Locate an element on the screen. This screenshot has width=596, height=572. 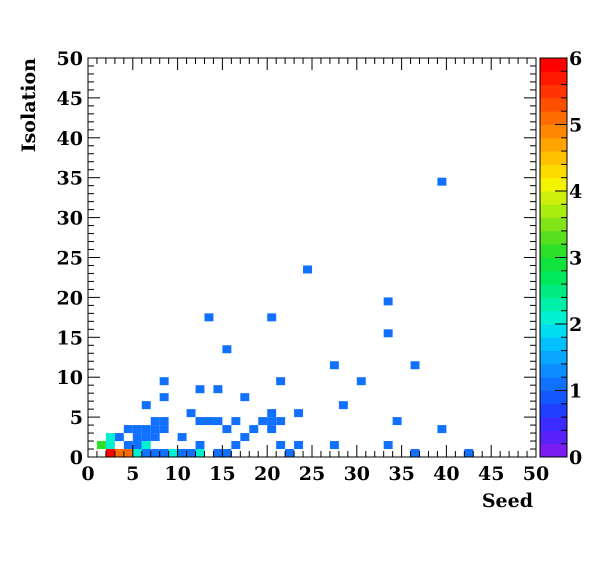
y-tick-label: 5 is located at coordinates (76, 418).